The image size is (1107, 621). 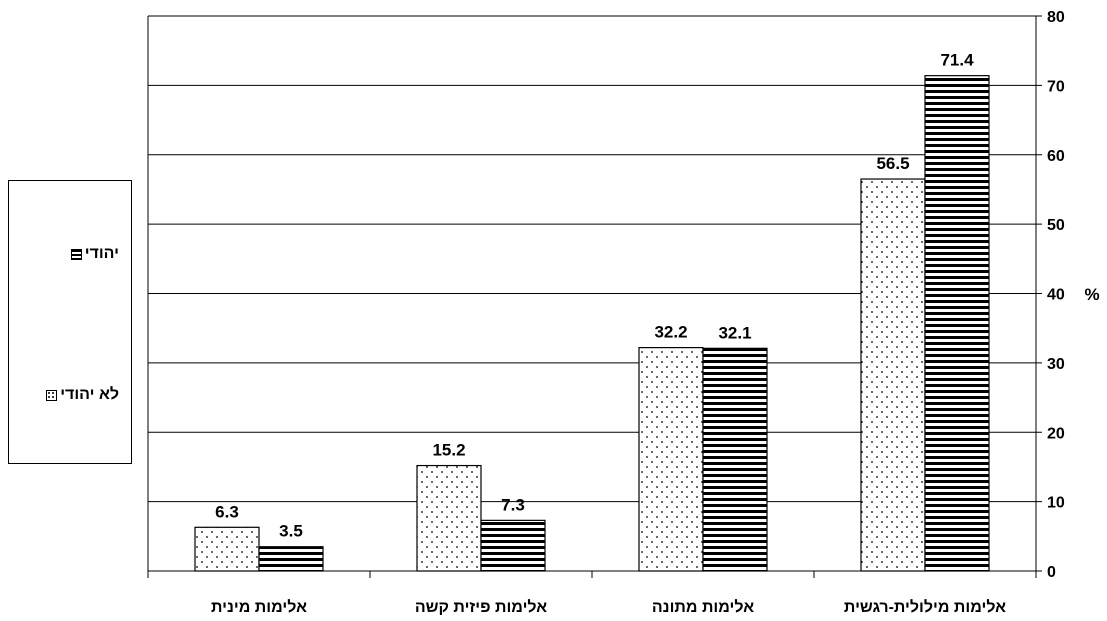 What do you see at coordinates (1056, 17) in the screenshot?
I see `y-tick-label: 80` at bounding box center [1056, 17].